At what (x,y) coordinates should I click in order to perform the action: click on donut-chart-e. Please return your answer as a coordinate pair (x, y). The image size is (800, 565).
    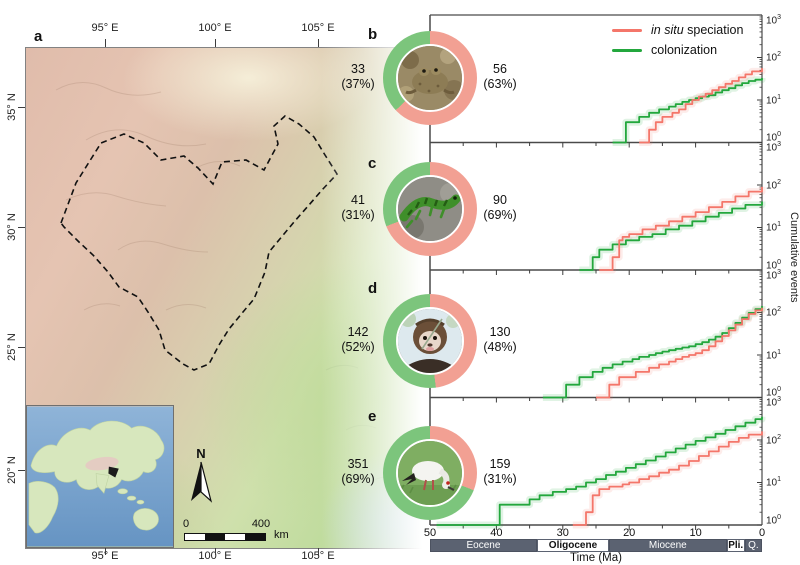
    Looking at the image, I should click on (430, 473).